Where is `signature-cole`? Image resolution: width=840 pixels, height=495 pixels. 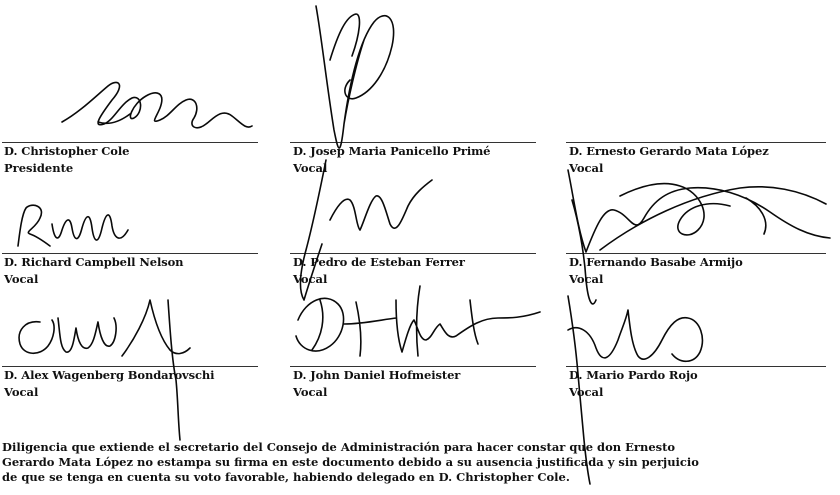 signature-cole is located at coordinates (157, 105).